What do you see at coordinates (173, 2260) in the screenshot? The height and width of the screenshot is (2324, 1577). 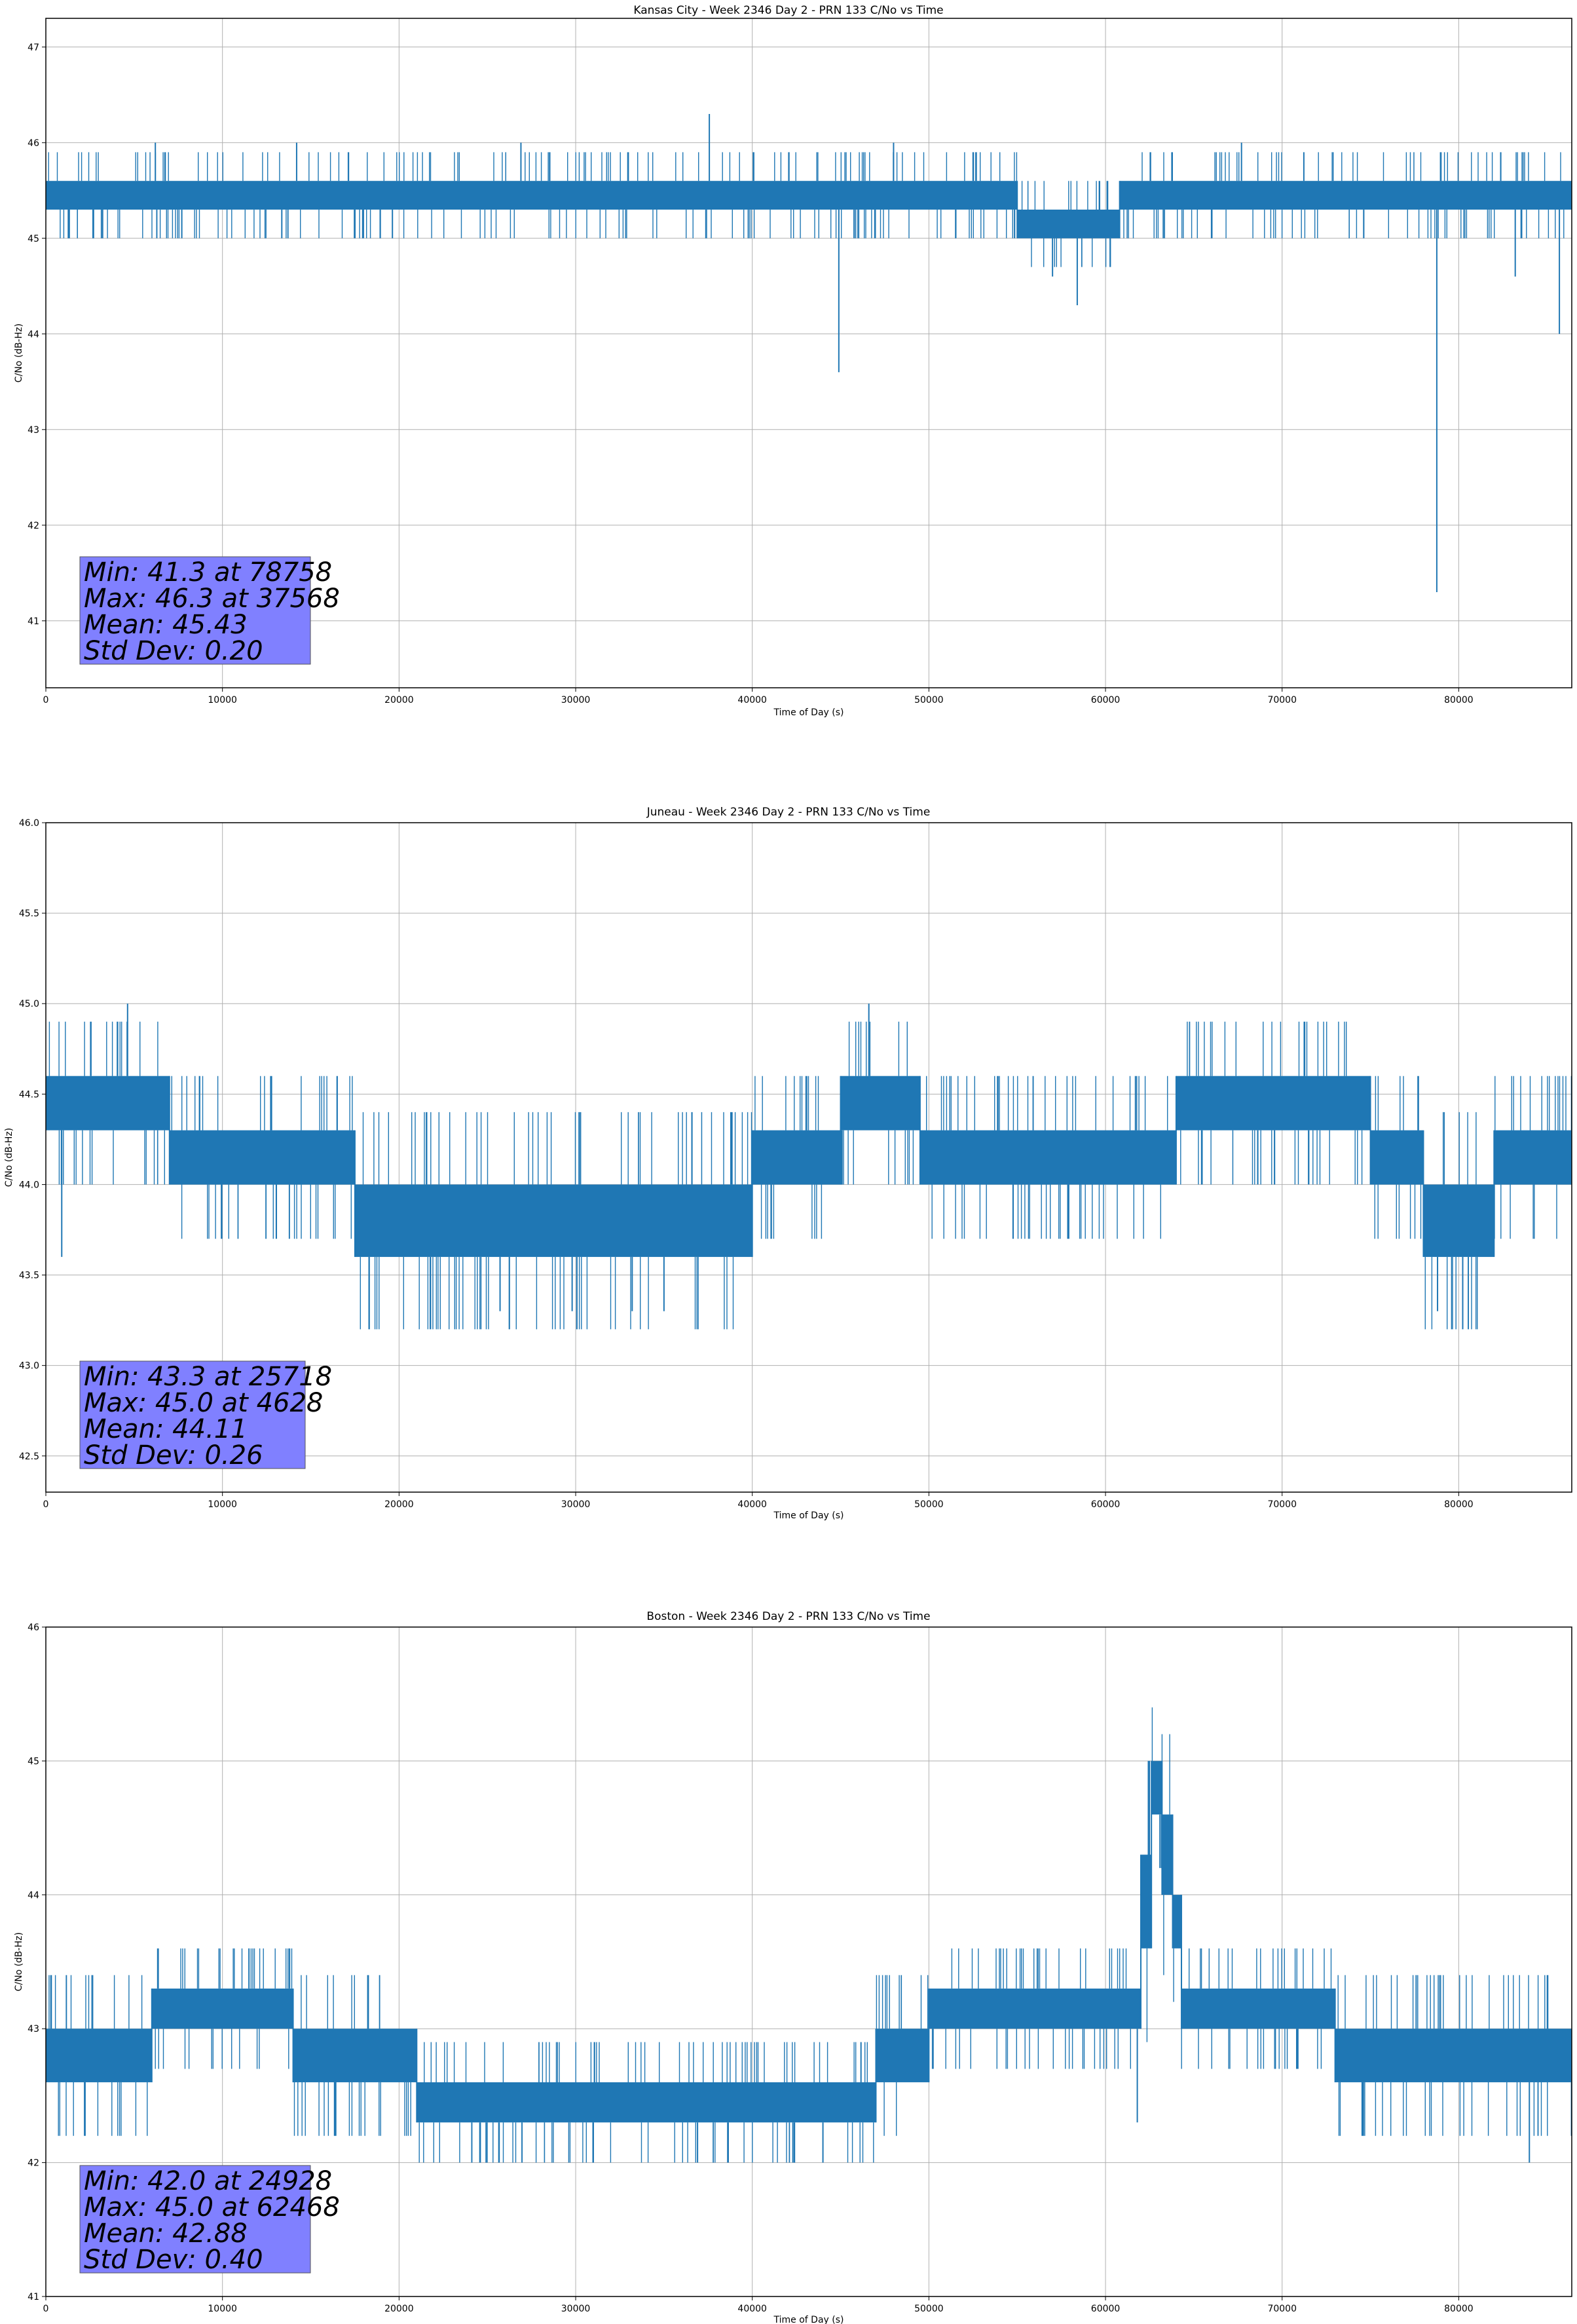 I see `stat-std-dev: Std Dev: 0.40` at bounding box center [173, 2260].